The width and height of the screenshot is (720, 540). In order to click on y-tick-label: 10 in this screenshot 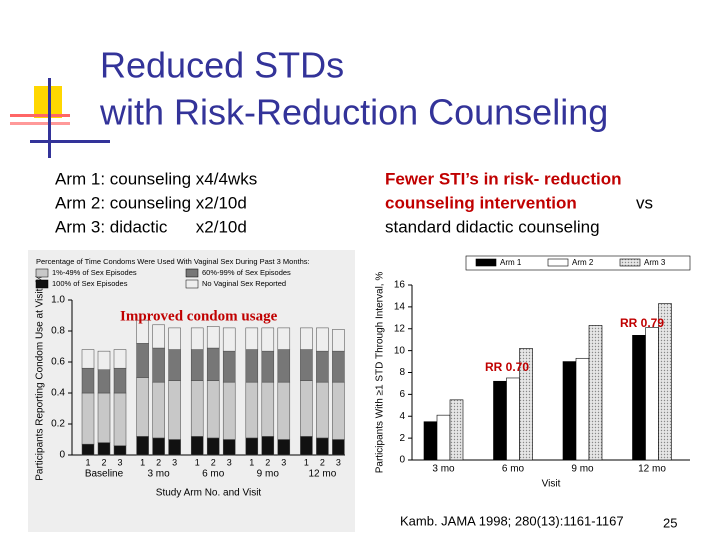, I will do `click(400, 350)`.